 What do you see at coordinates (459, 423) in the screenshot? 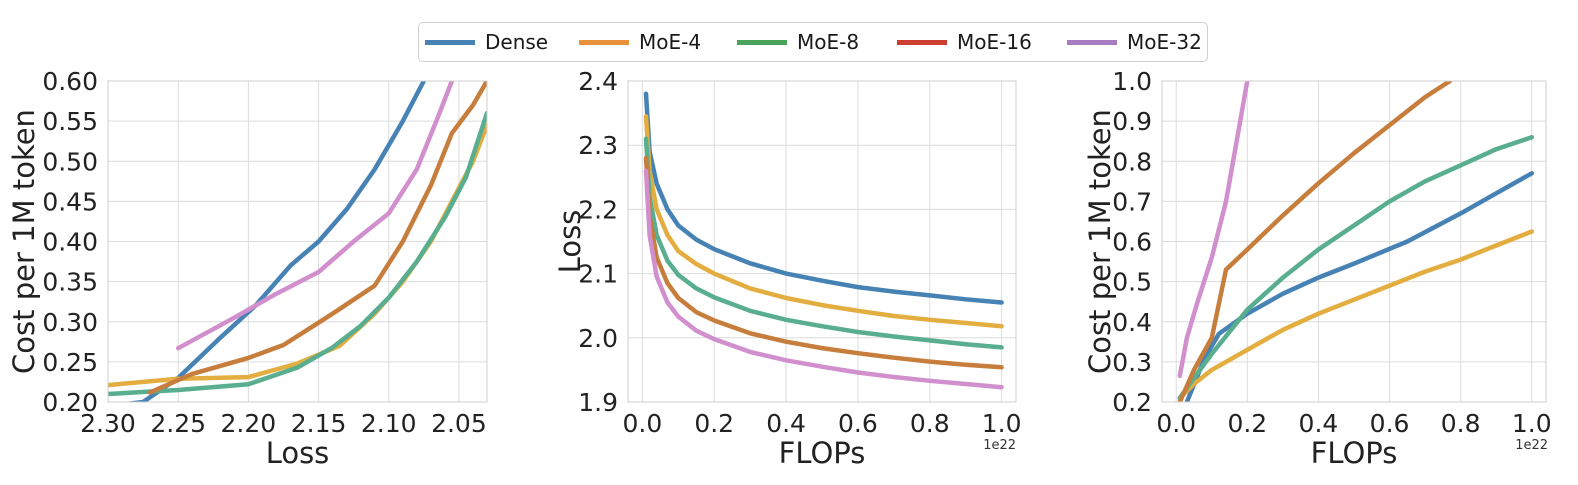
I see `x-tick-label: 2.05` at bounding box center [459, 423].